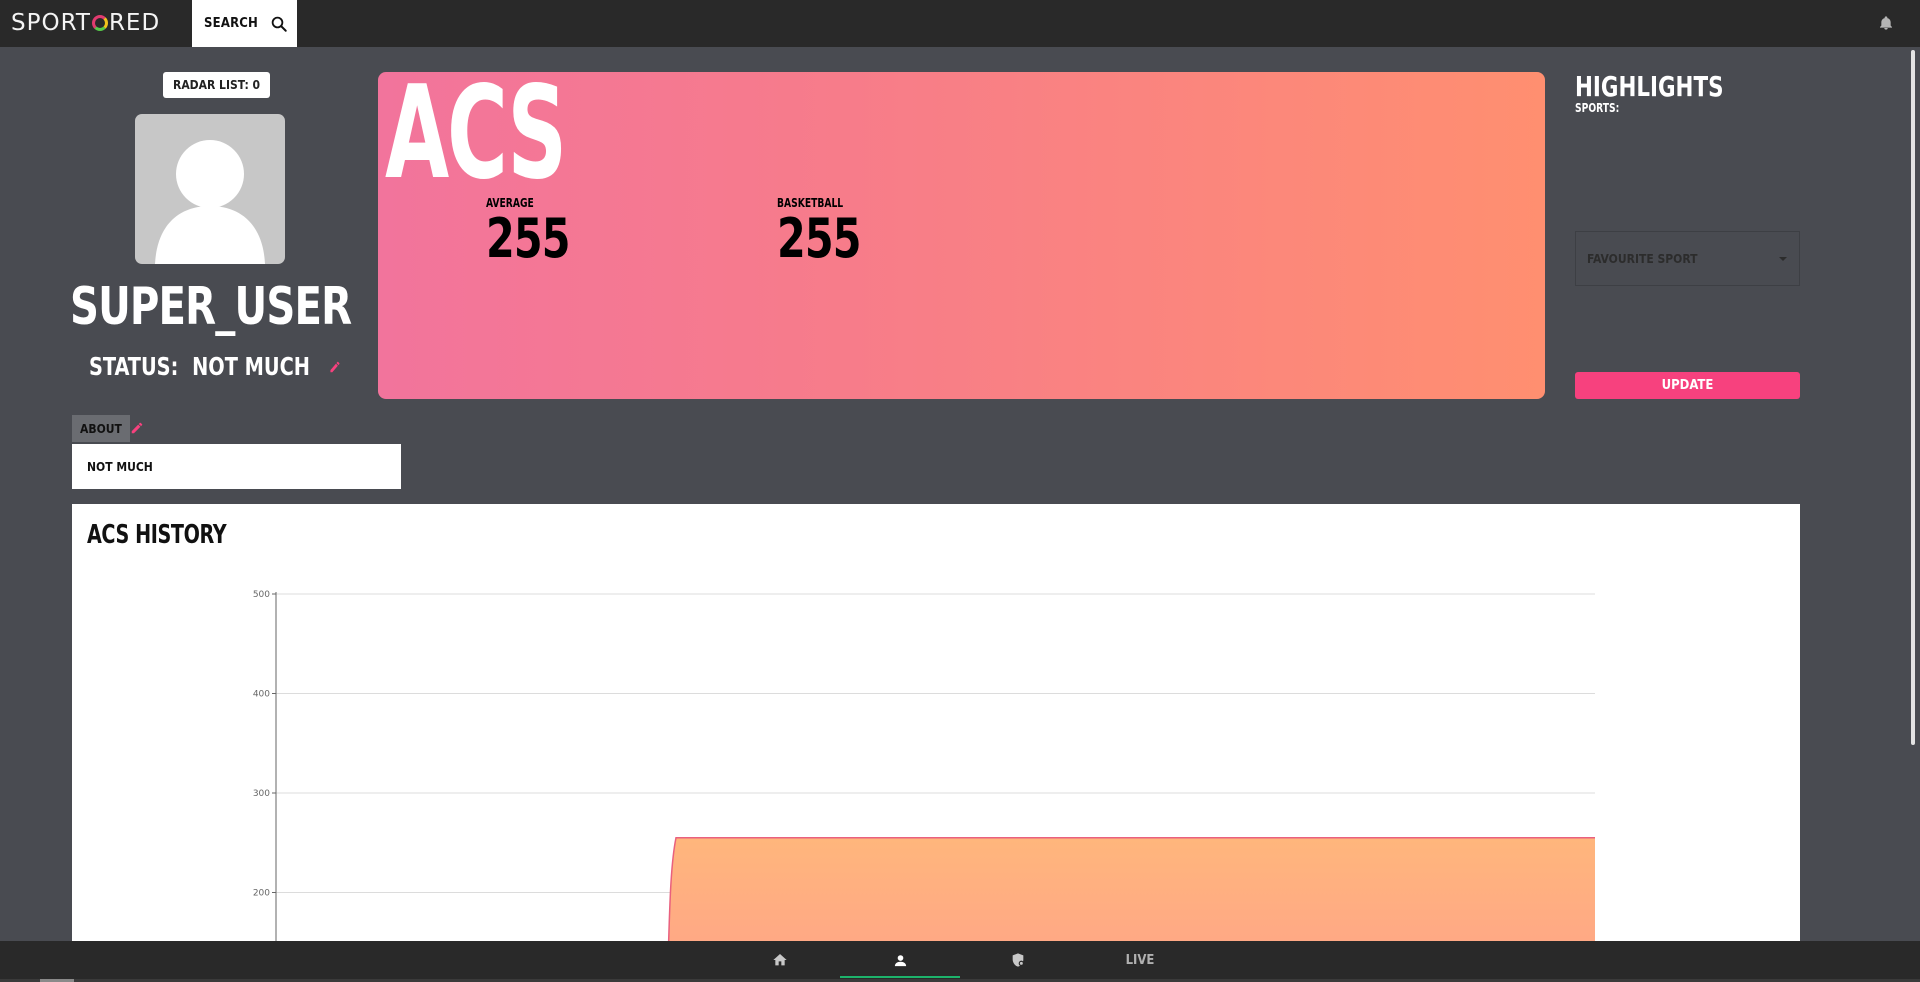 The image size is (1920, 982). I want to click on radar-list-button: RADAR LIST: 0, so click(217, 85).